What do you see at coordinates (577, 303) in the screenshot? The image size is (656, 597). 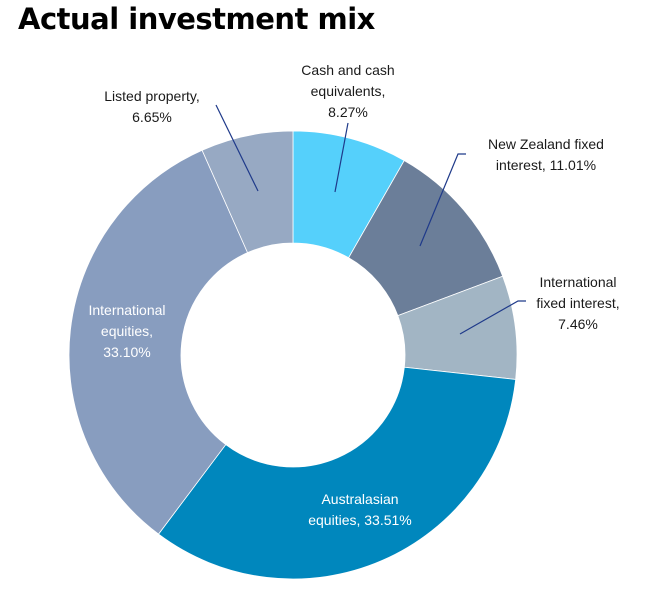 I see `data-label: International fixed interest, 7.46%` at bounding box center [577, 303].